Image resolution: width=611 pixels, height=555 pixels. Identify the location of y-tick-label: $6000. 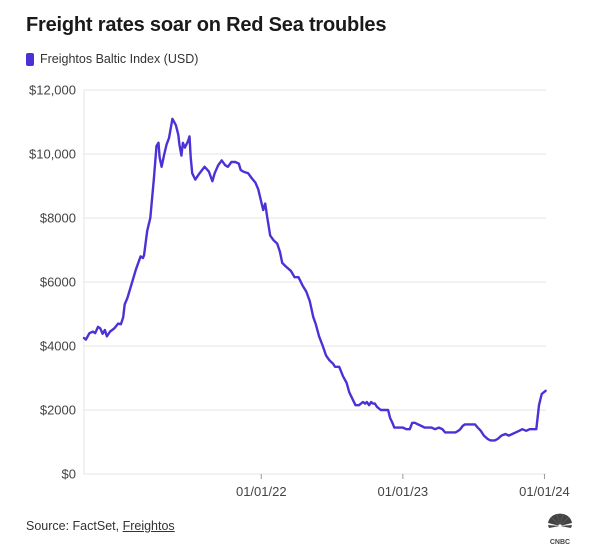
(58, 282).